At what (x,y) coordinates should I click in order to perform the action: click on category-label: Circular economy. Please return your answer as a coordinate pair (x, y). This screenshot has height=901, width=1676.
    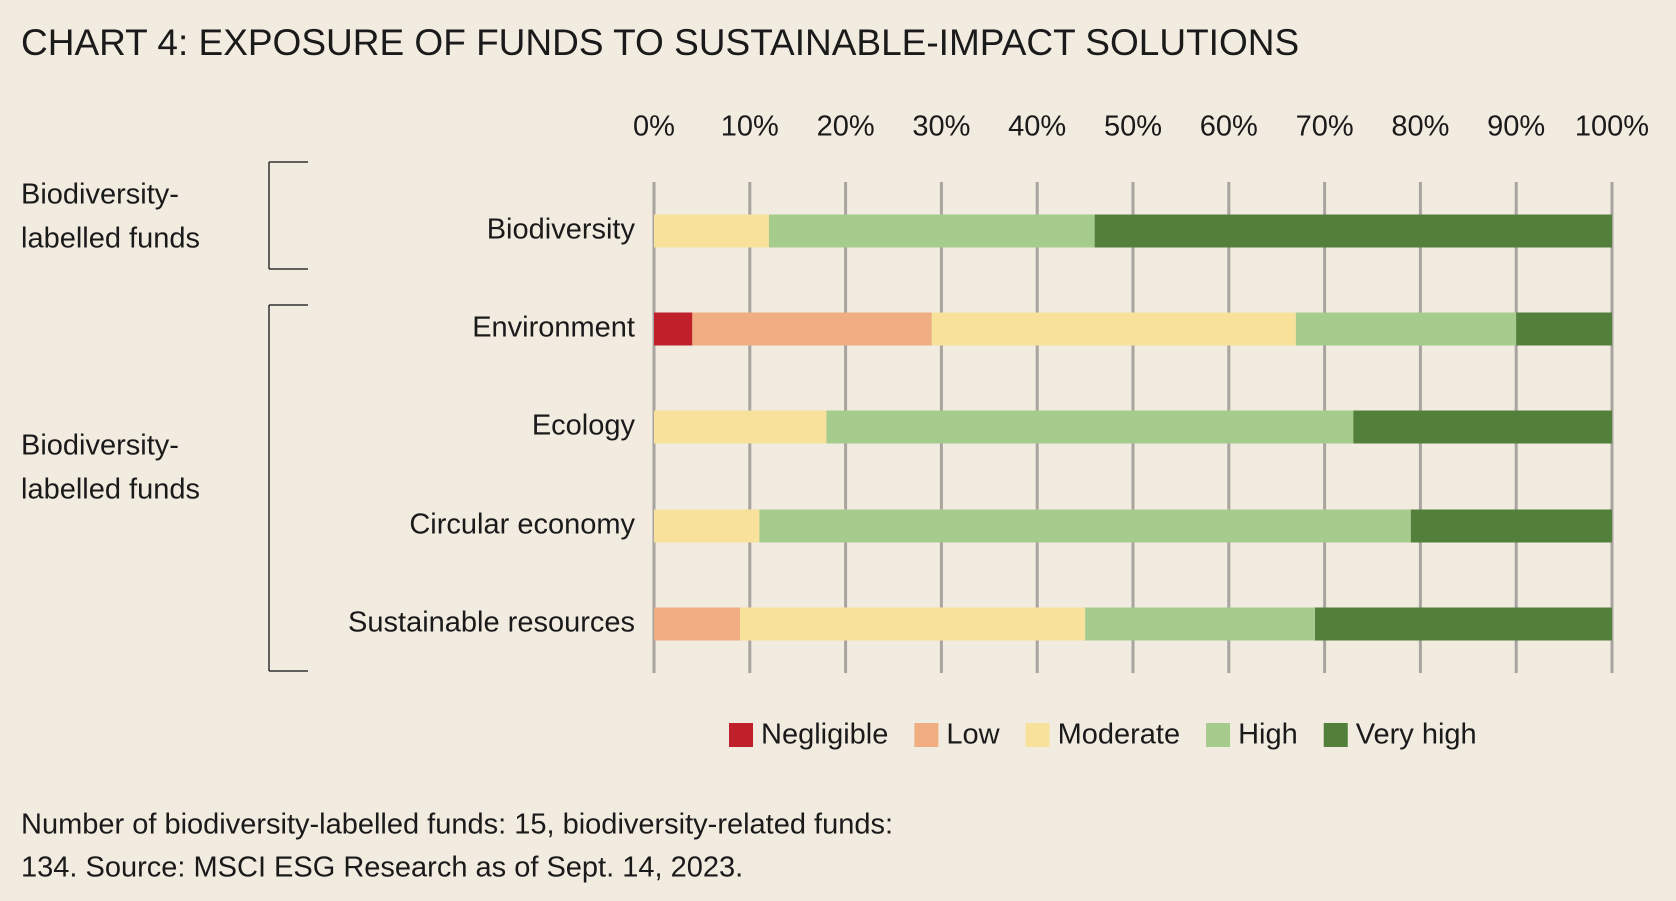
    Looking at the image, I should click on (522, 525).